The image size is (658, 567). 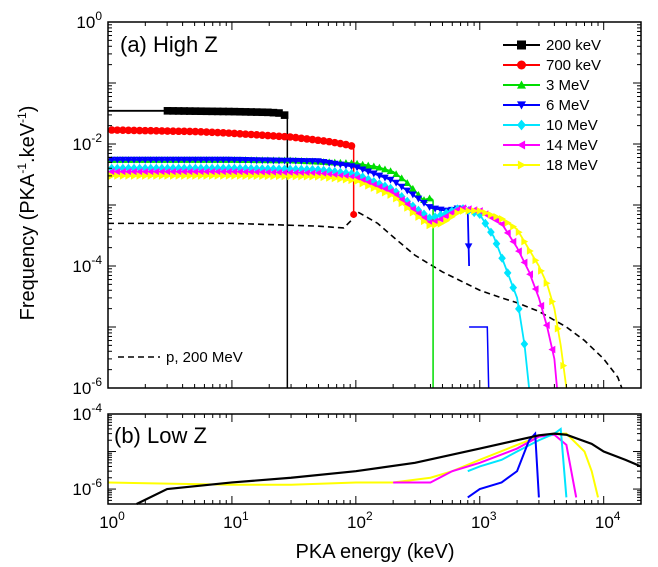 I want to click on legend-label: 14 MeV, so click(x=572, y=145).